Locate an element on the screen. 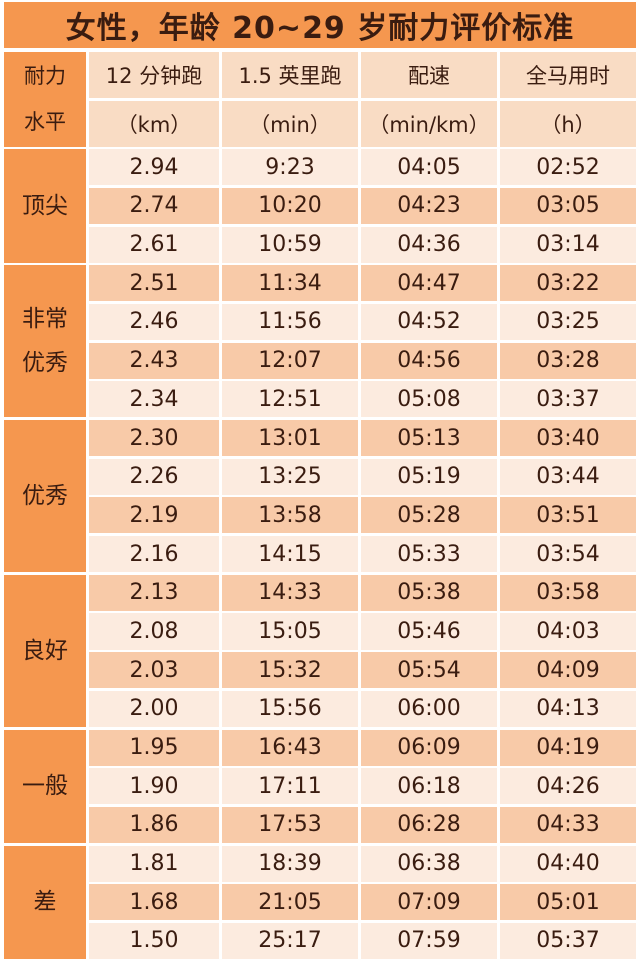 The image size is (640, 962). table-cell: 18:39 is located at coordinates (290, 863).